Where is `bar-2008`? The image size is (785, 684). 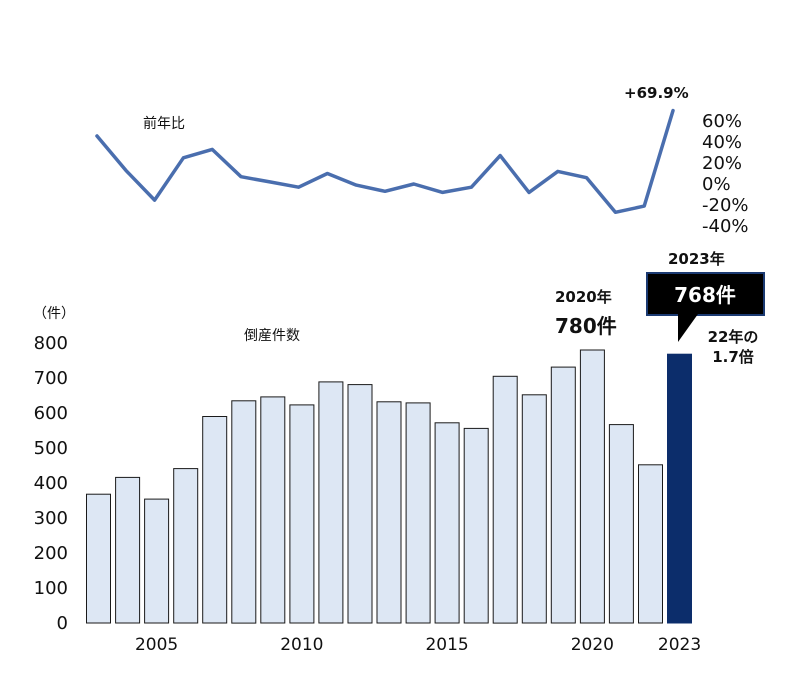 bar-2008 is located at coordinates (244, 512).